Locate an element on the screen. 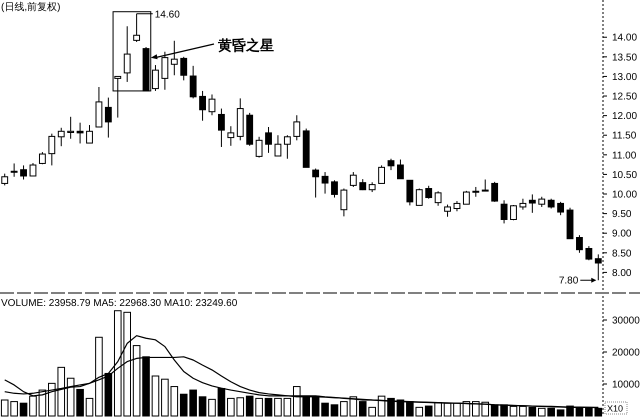  y-tick-label: 10.00 is located at coordinates (625, 195).